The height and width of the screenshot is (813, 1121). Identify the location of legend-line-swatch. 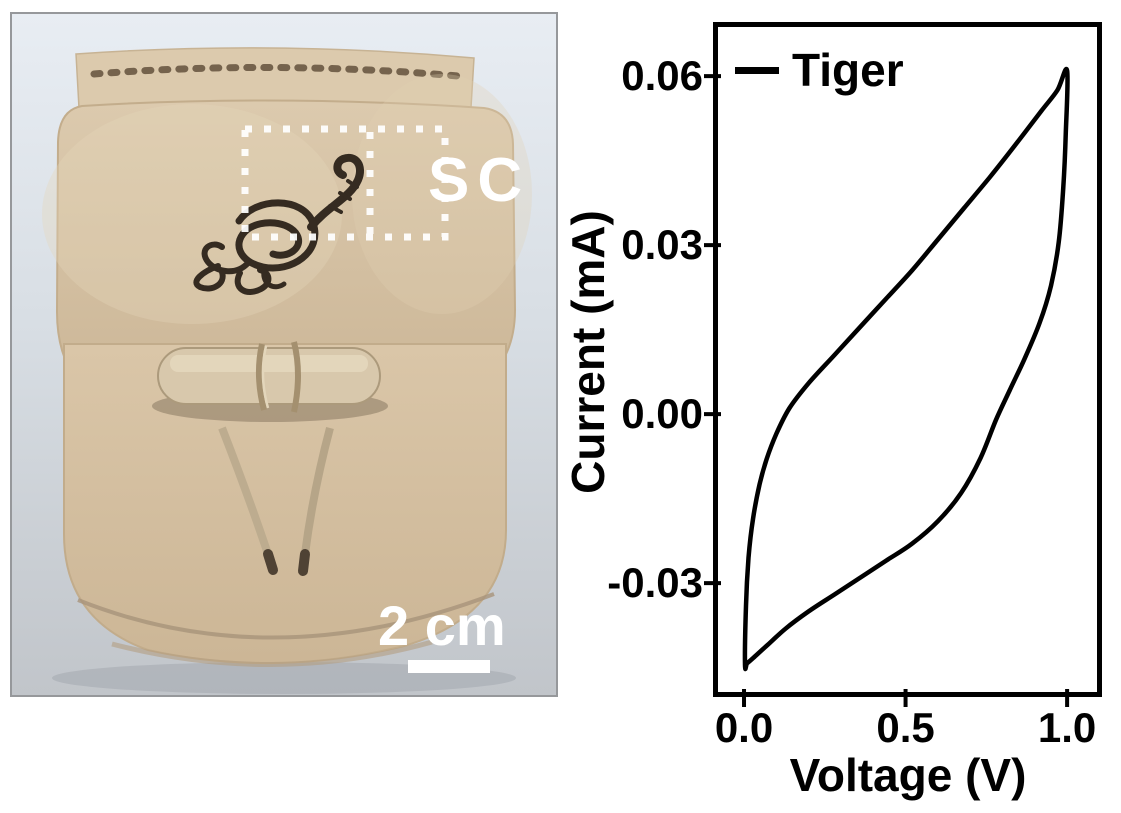
(757, 70).